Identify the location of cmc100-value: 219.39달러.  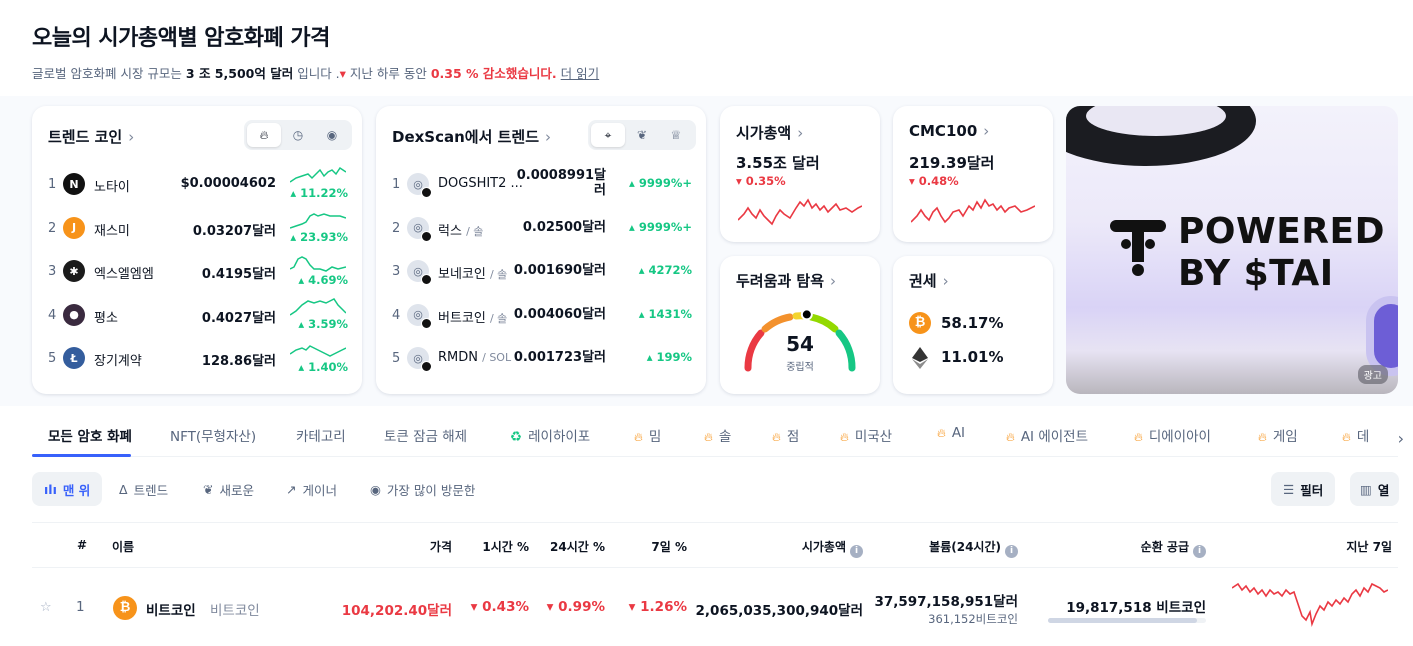
(952, 163).